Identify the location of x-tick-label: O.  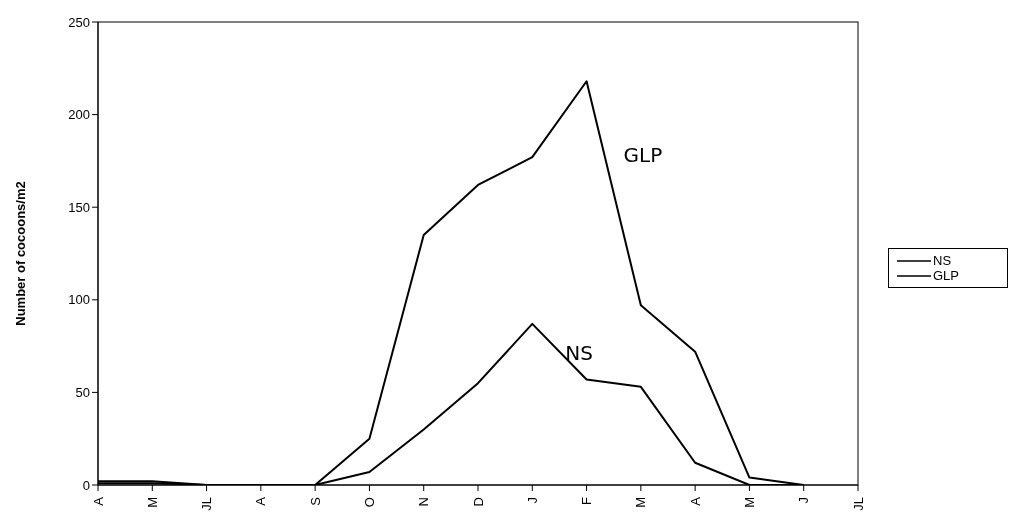
(369, 502).